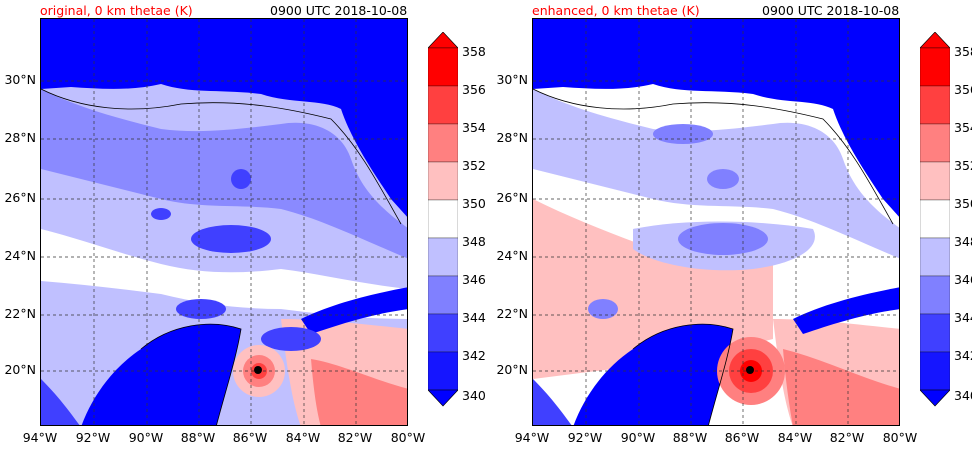  I want to click on panel-title: original, 0 km thetae (K), so click(116, 10).